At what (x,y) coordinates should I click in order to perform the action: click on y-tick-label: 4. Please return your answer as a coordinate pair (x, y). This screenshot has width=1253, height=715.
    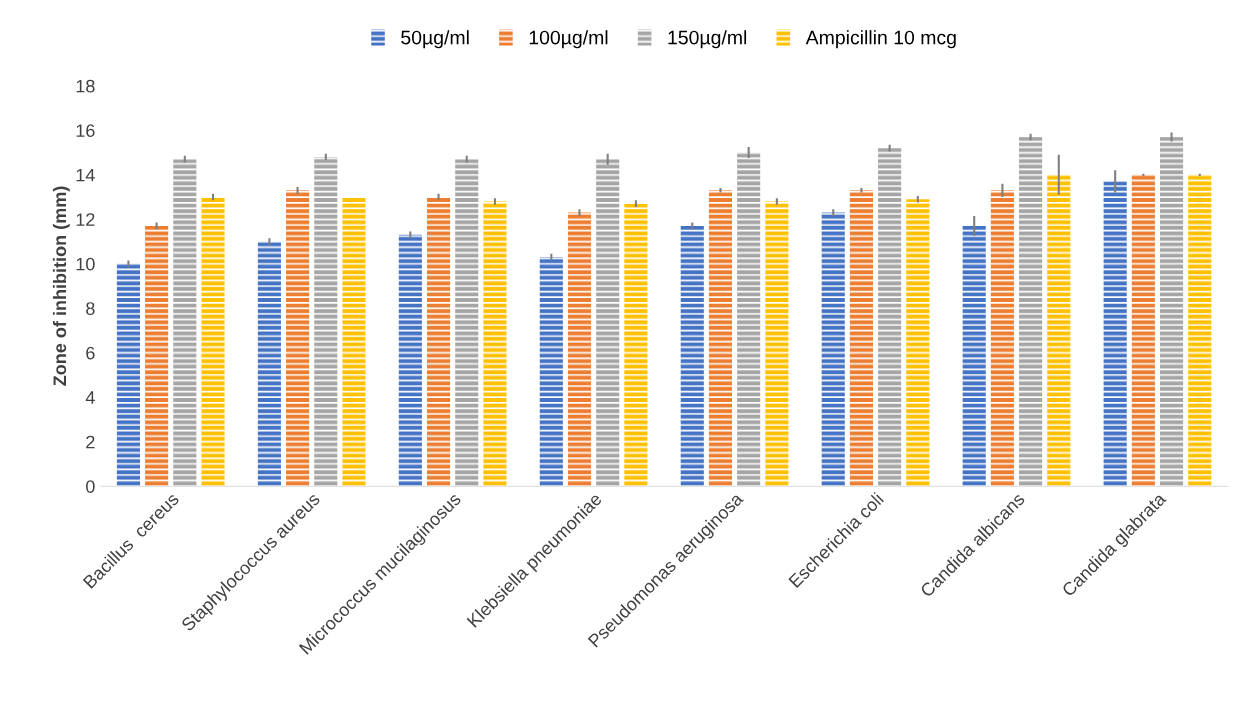
    Looking at the image, I should click on (90, 397).